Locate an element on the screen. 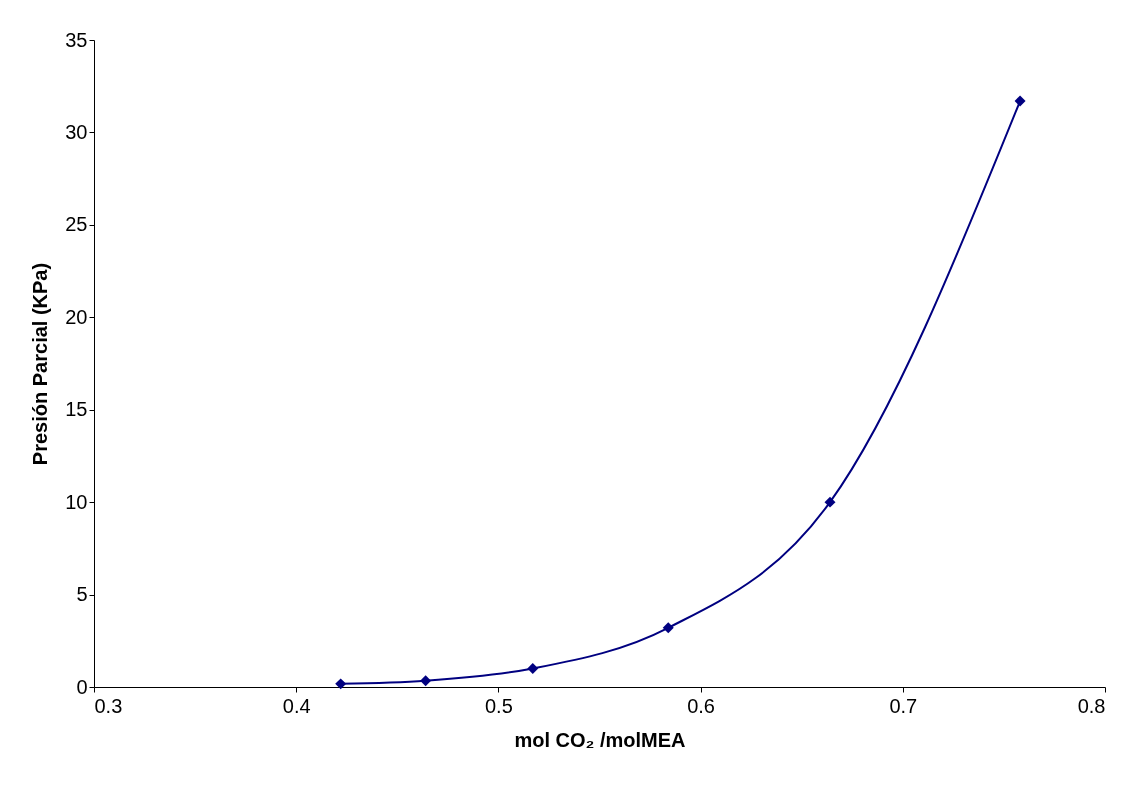 This screenshot has height=801, width=1144. y-tick-label: 20 is located at coordinates (76, 316).